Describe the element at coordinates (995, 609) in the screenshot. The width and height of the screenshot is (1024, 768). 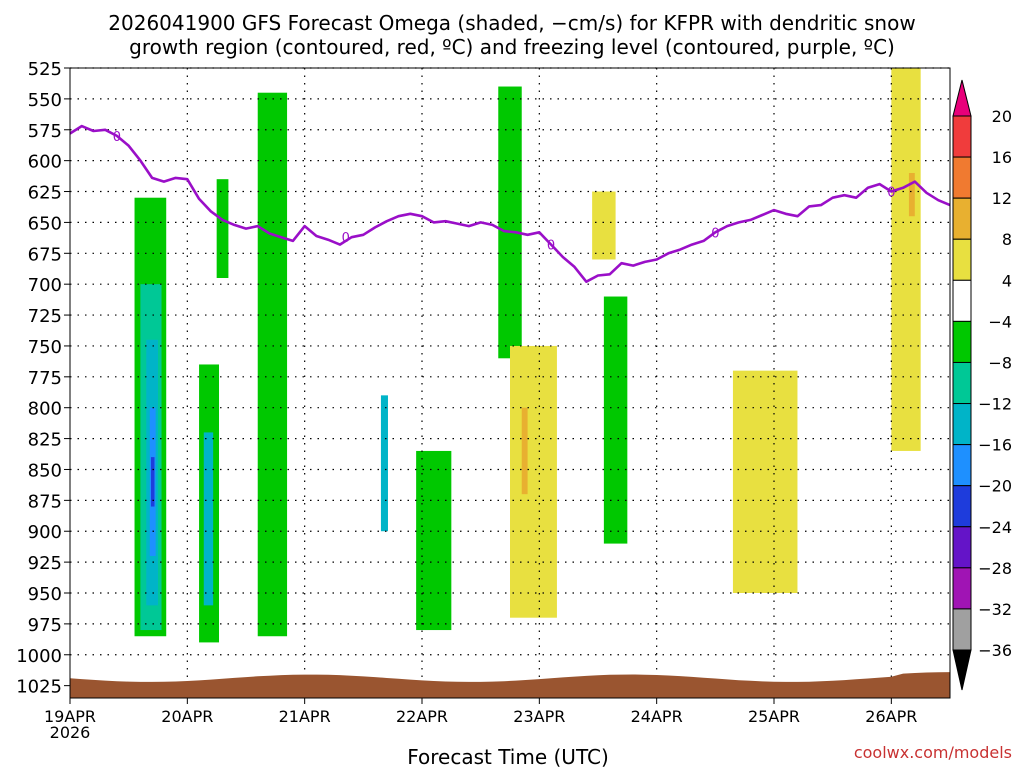
I see `colorbar-label: −32` at that location.